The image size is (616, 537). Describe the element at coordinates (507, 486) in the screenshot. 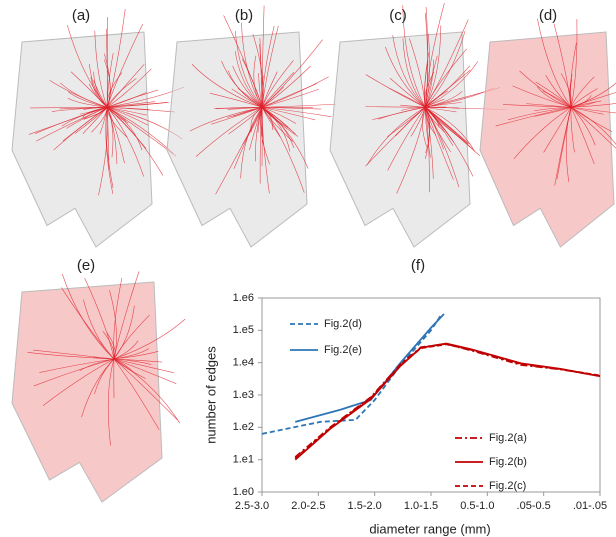

I see `legend-label: Fig.2(c)` at that location.